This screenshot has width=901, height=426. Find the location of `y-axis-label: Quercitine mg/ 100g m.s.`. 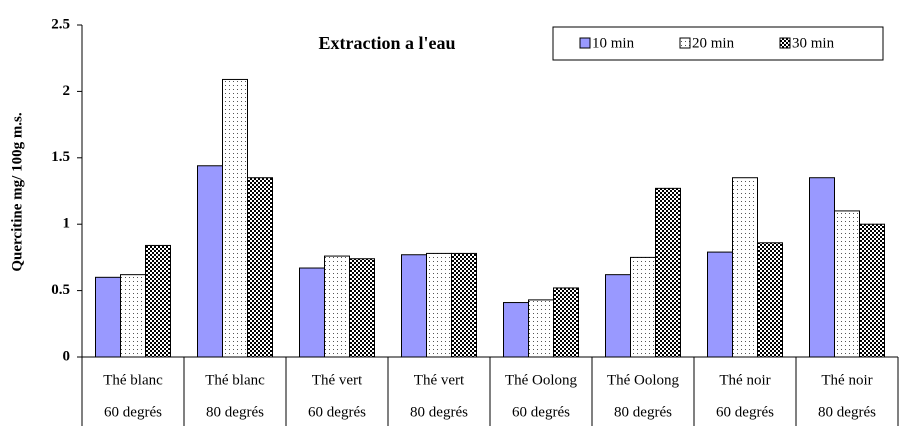

y-axis-label: Quercitine mg/ 100g m.s. is located at coordinates (17, 192).